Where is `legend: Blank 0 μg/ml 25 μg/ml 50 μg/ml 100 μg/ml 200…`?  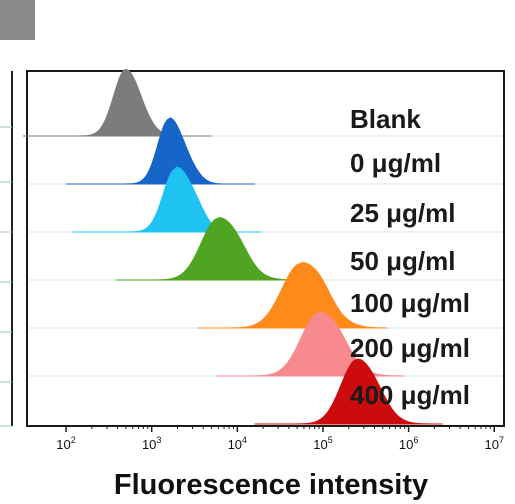
legend: Blank 0 μg/ml 25 μg/ml 50 μg/ml 100 μg/ml 200… is located at coordinates (410, 257).